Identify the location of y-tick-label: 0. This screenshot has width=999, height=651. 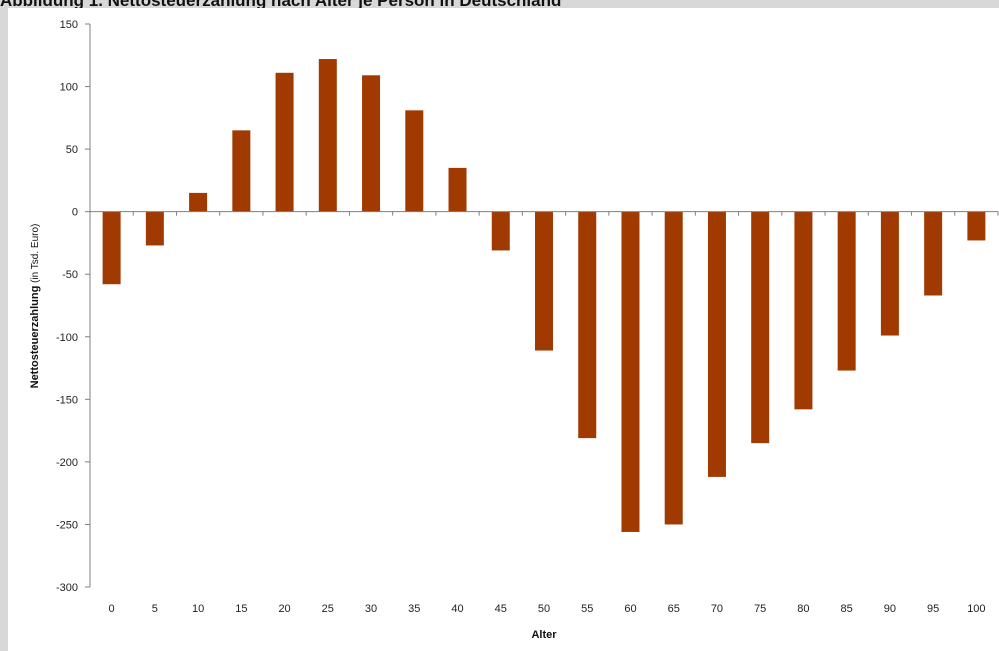
(75, 213).